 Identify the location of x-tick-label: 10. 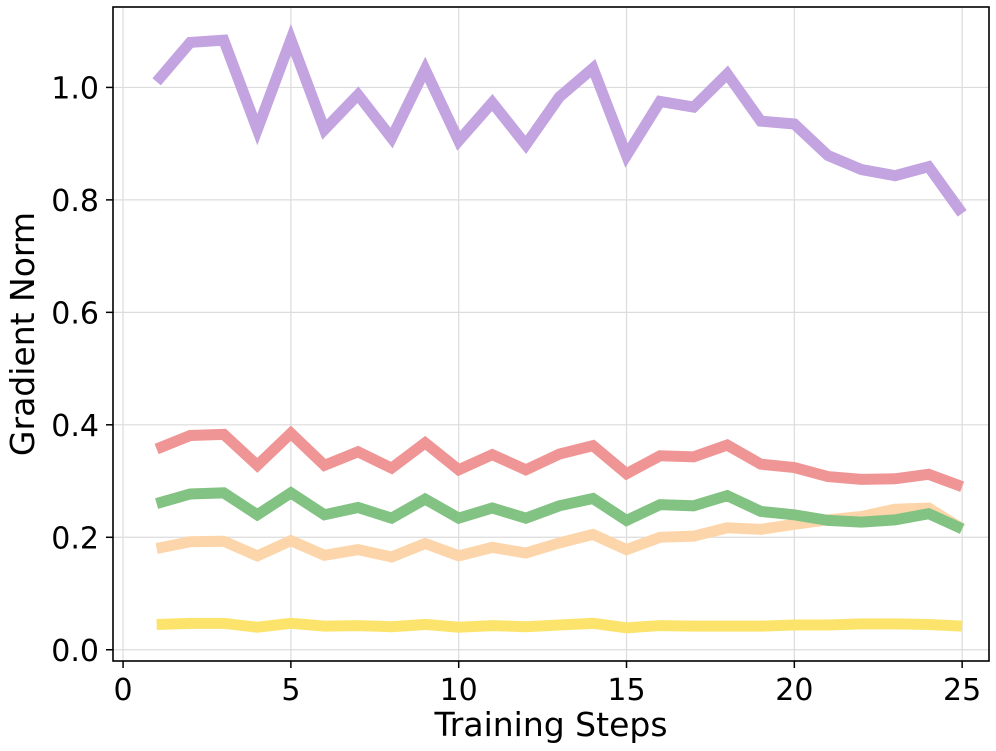
(459, 690).